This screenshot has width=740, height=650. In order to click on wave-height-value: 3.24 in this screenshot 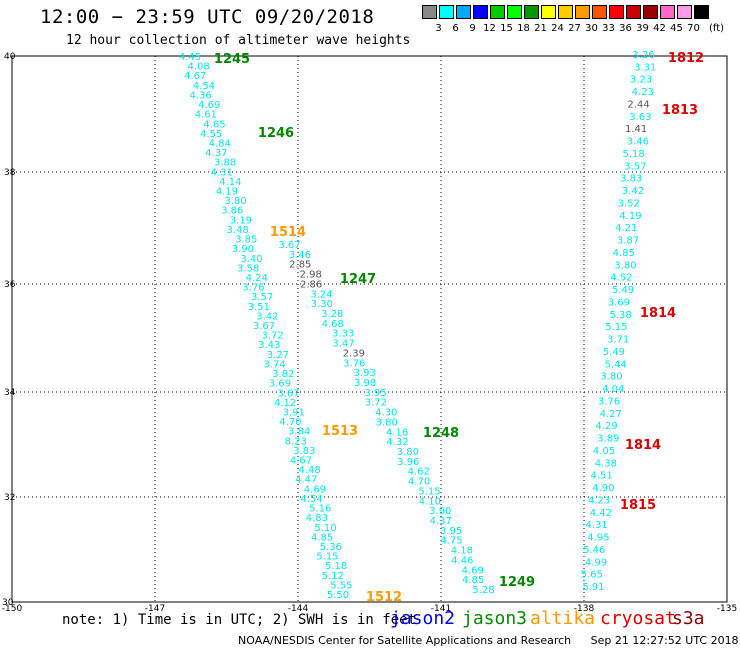, I will do `click(321, 294)`.